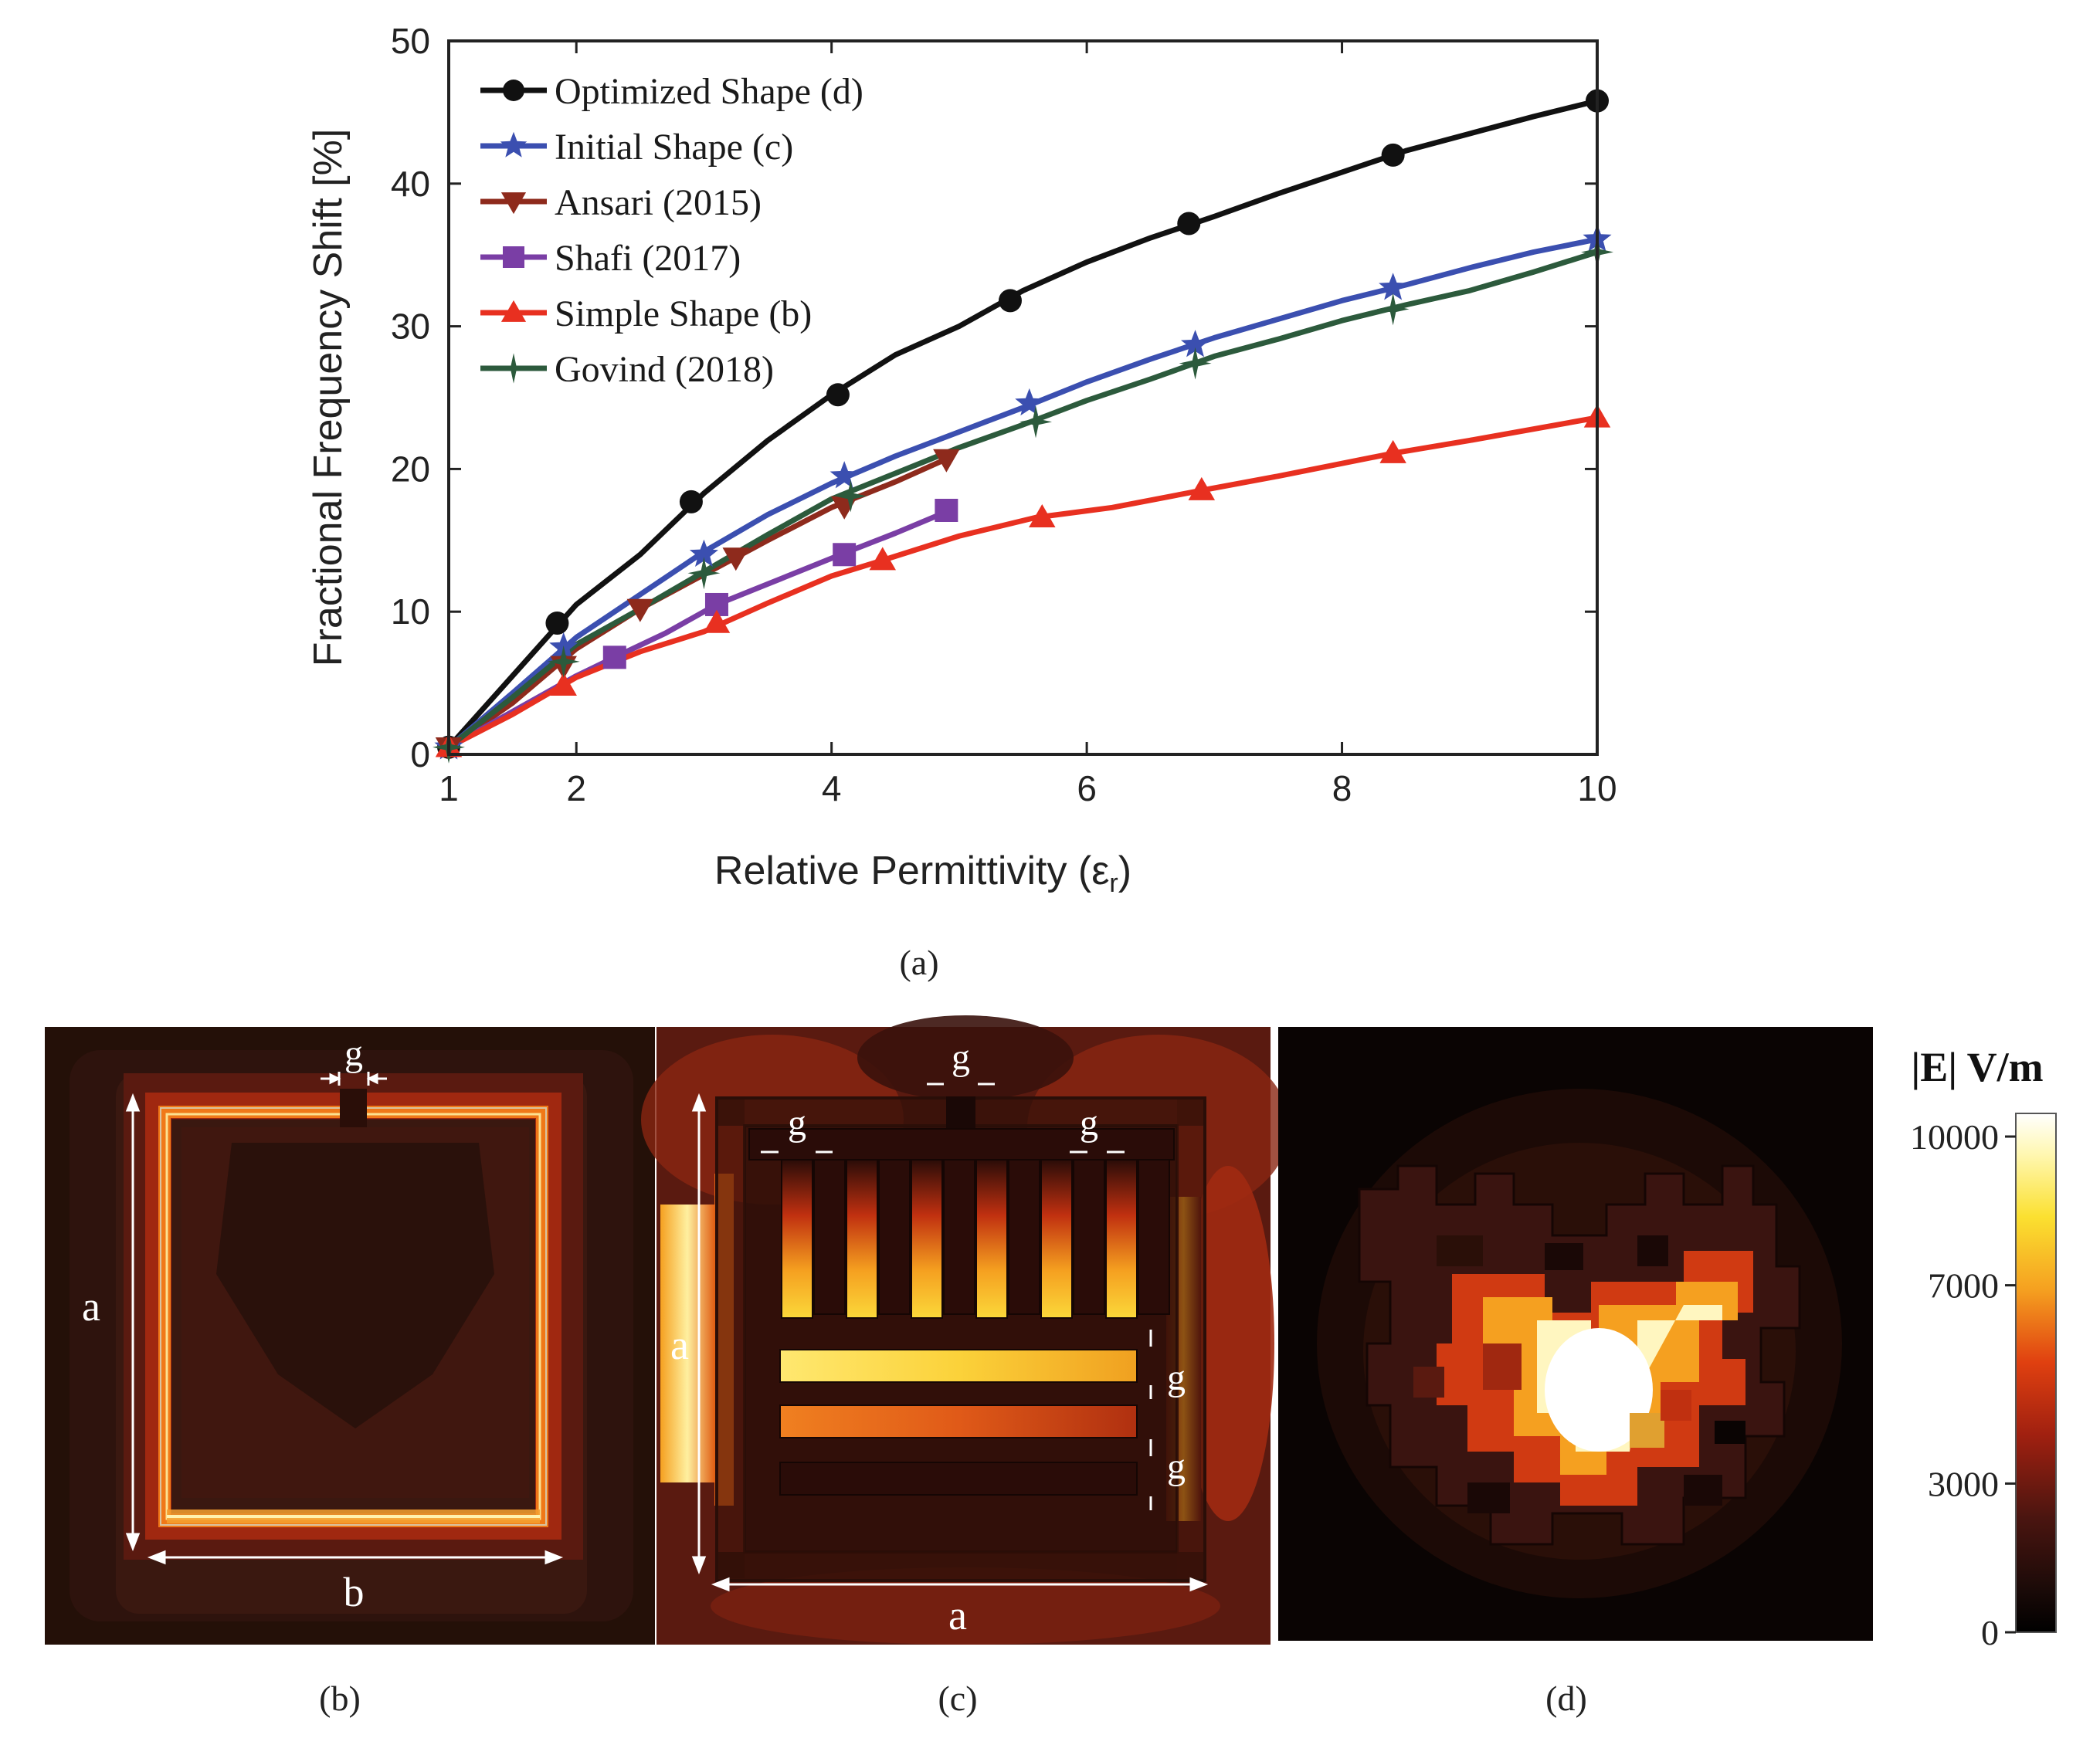 The height and width of the screenshot is (1745, 2100). What do you see at coordinates (680, 1345) in the screenshot?
I see `panel-c-label-a-side: a` at bounding box center [680, 1345].